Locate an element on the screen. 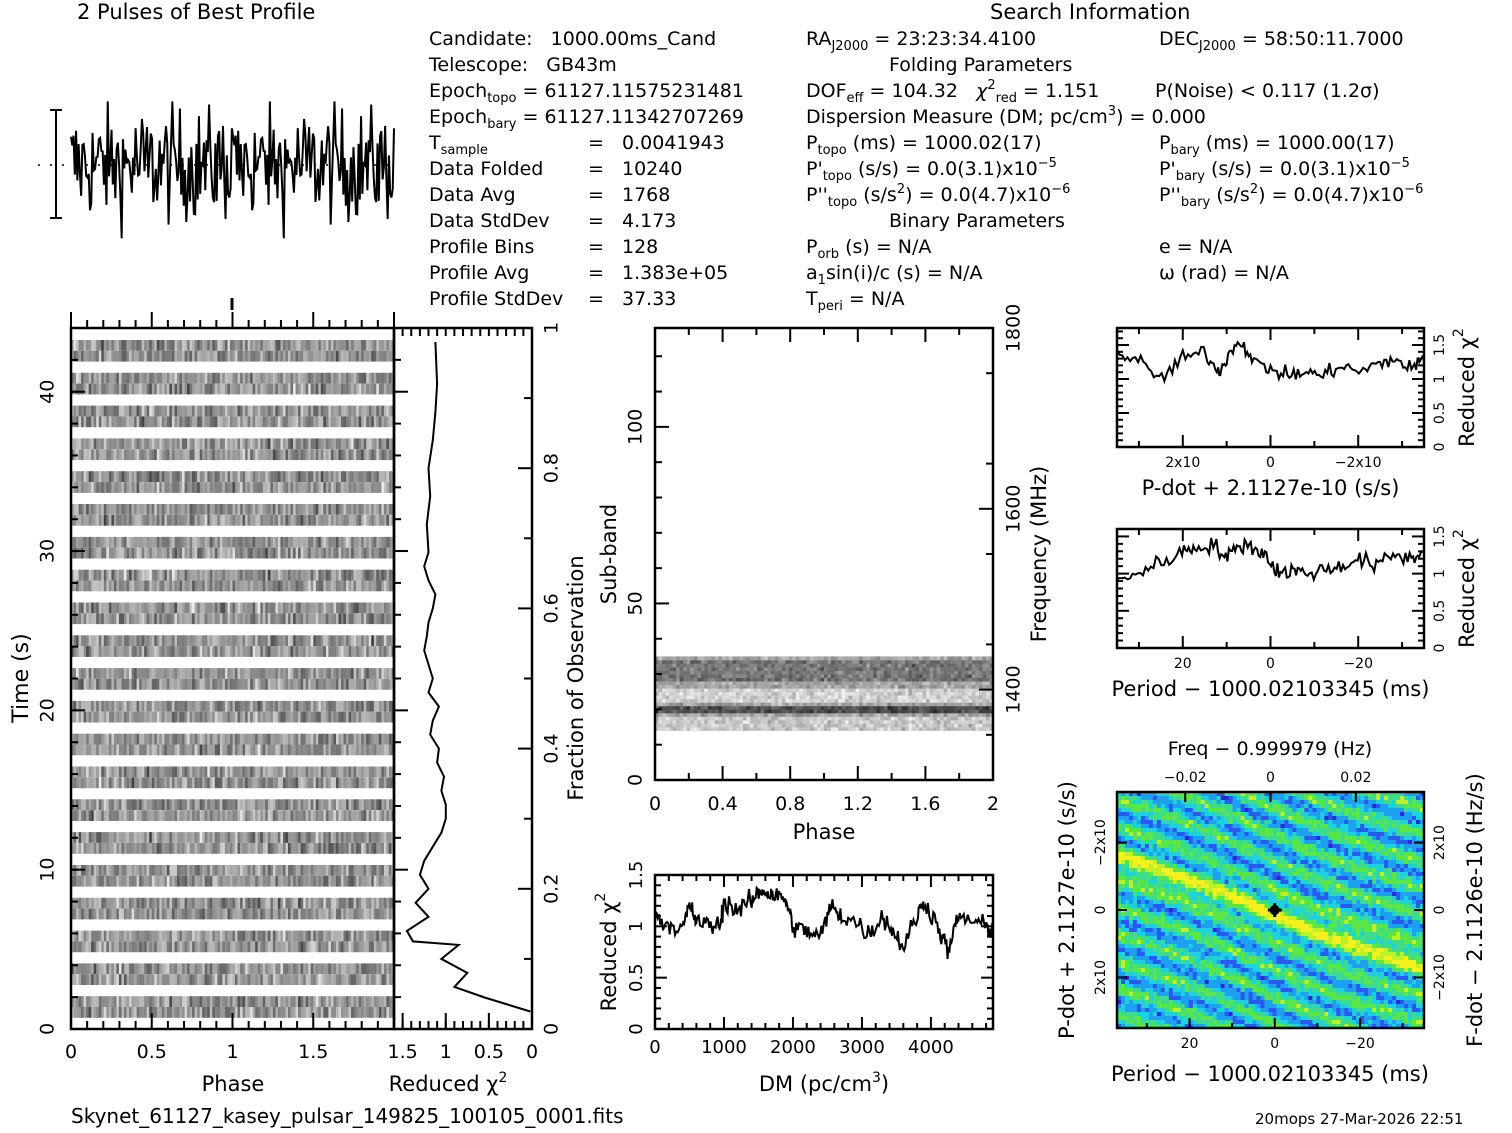  tperi-row: Tperi = N/A is located at coordinates (855, 300).